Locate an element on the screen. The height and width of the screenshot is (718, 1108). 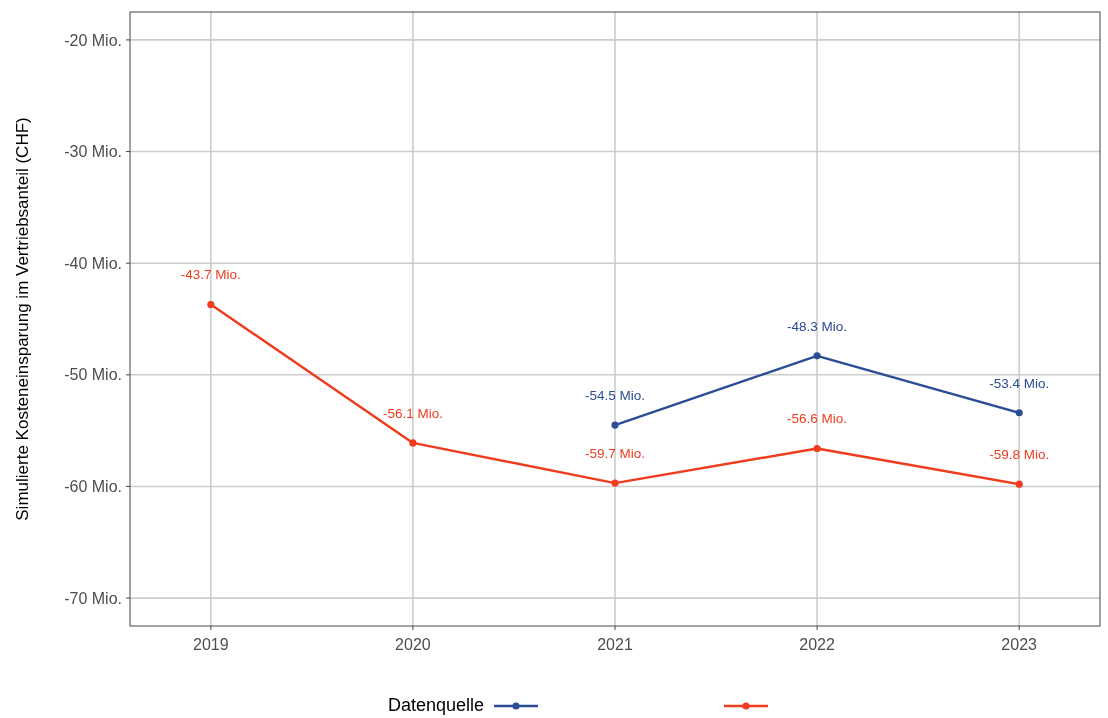
data-label: -54.5 Mio. is located at coordinates (615, 396).